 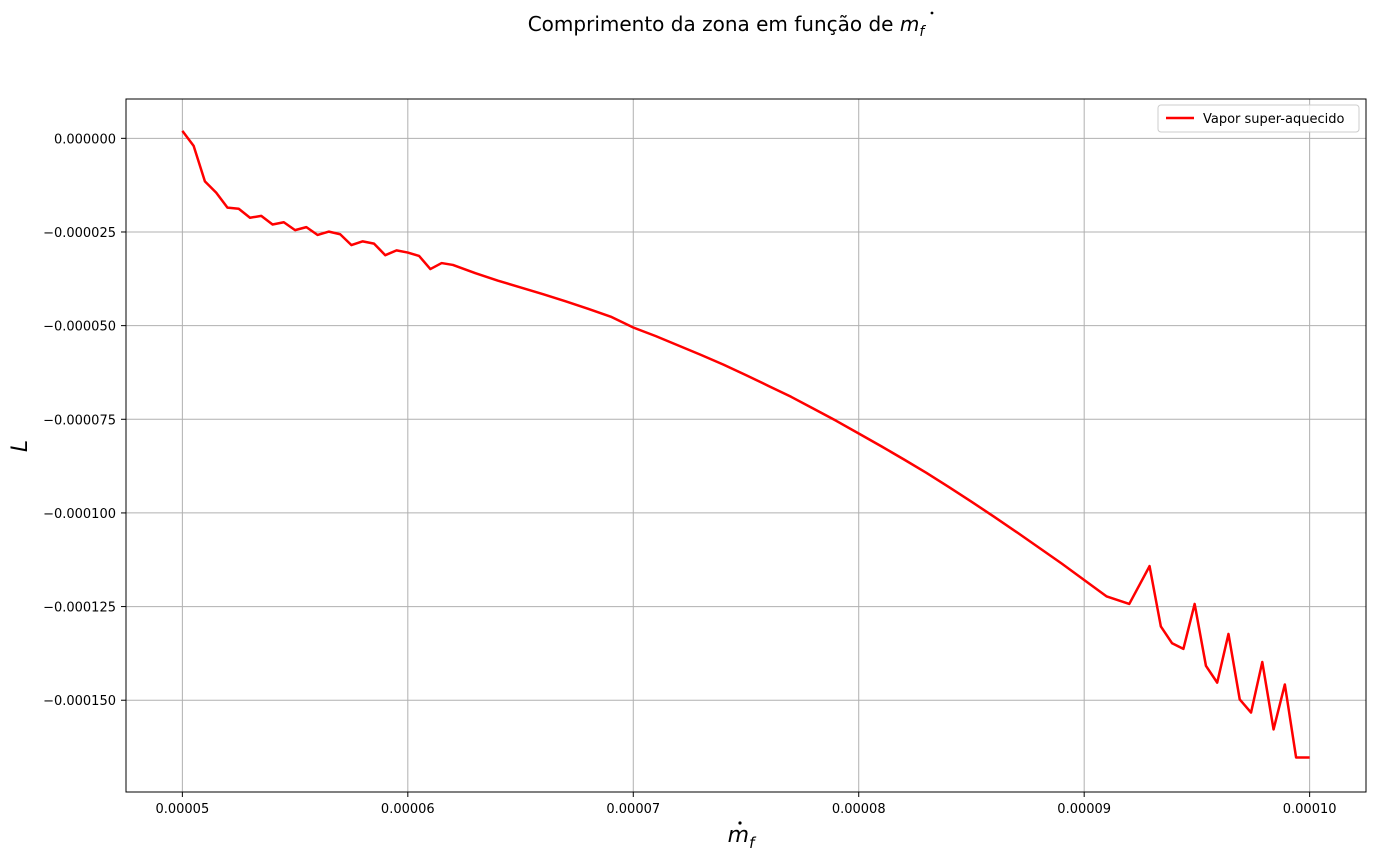 What do you see at coordinates (79, 701) in the screenshot?
I see `y-tick-label: −0.000150` at bounding box center [79, 701].